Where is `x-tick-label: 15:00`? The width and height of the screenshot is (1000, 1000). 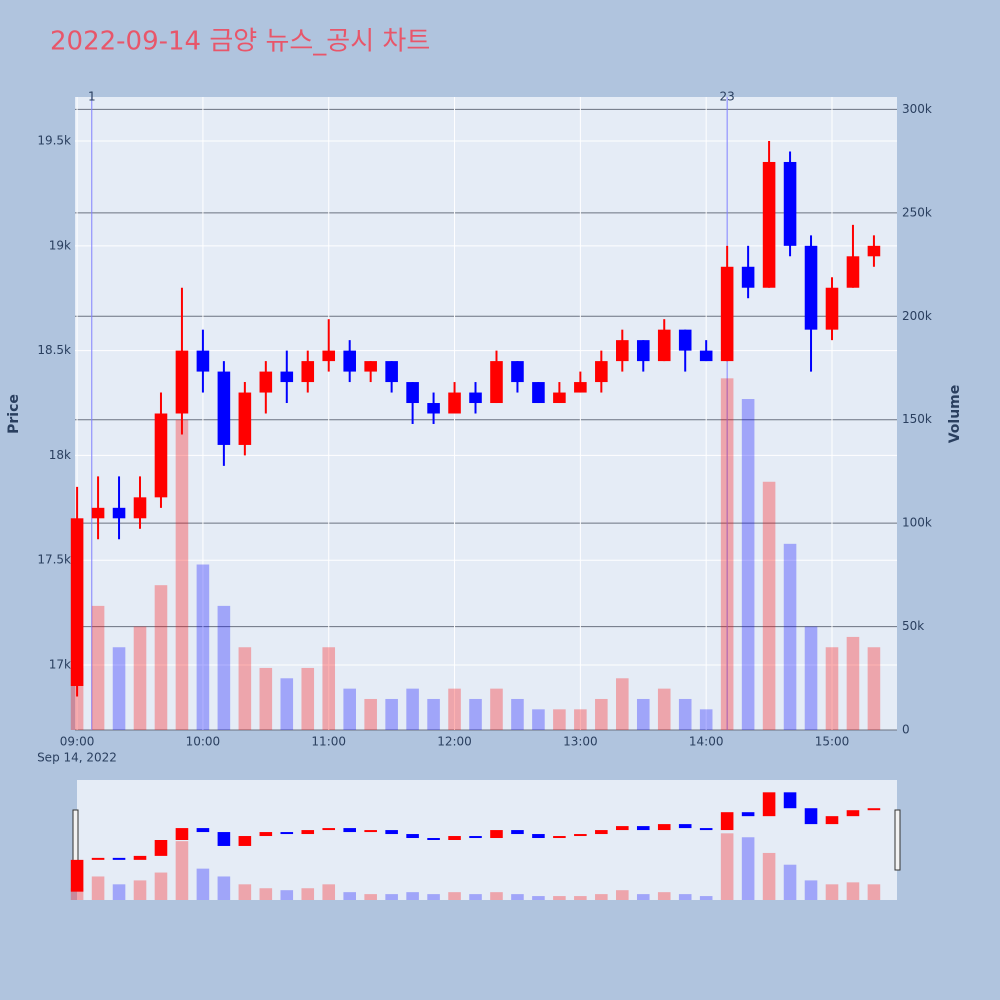
x-tick-label: 15:00 is located at coordinates (832, 742).